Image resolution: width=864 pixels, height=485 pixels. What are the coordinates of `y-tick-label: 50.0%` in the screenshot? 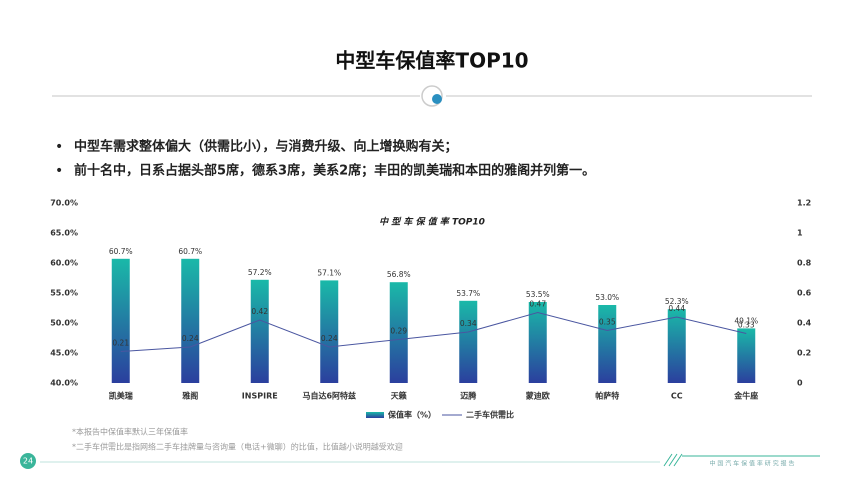 It's located at (64, 323).